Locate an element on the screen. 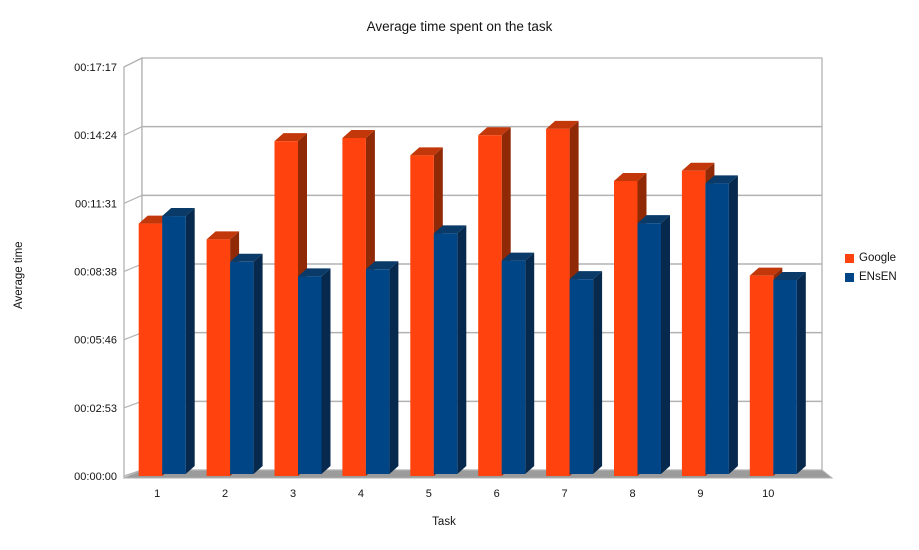 The width and height of the screenshot is (919, 550). x-category-label: 6 is located at coordinates (497, 494).